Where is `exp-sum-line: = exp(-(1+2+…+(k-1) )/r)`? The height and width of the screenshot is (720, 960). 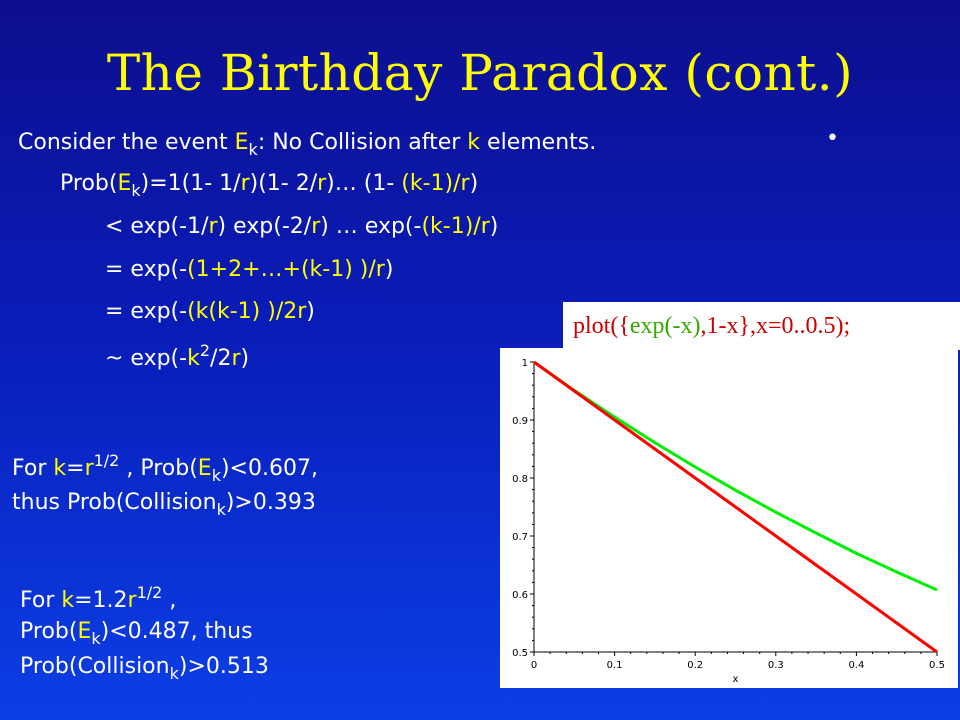
exp-sum-line: = exp(-(1+2+…+(k-1) )/r) is located at coordinates (249, 269).